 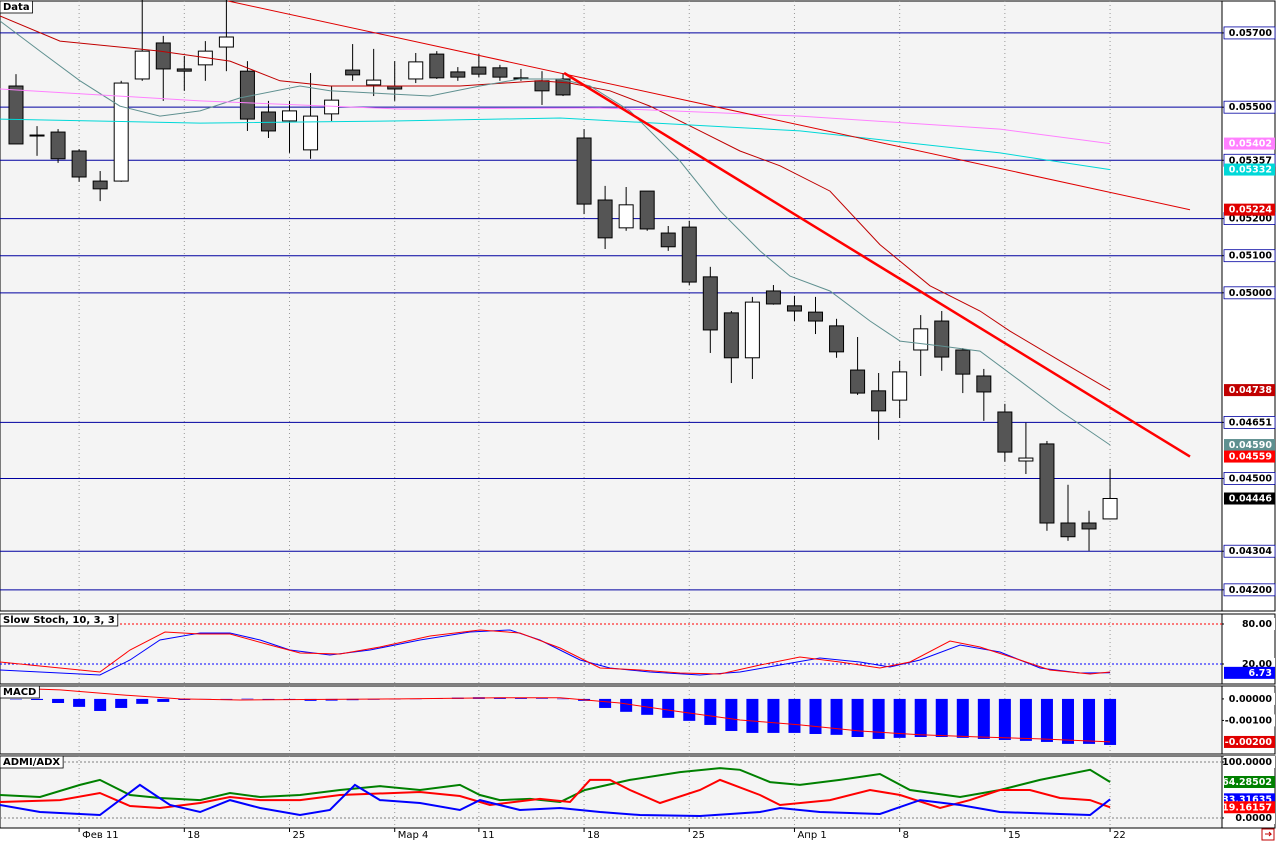 I want to click on value-marker-label: 19.16157, so click(x=1247, y=807).